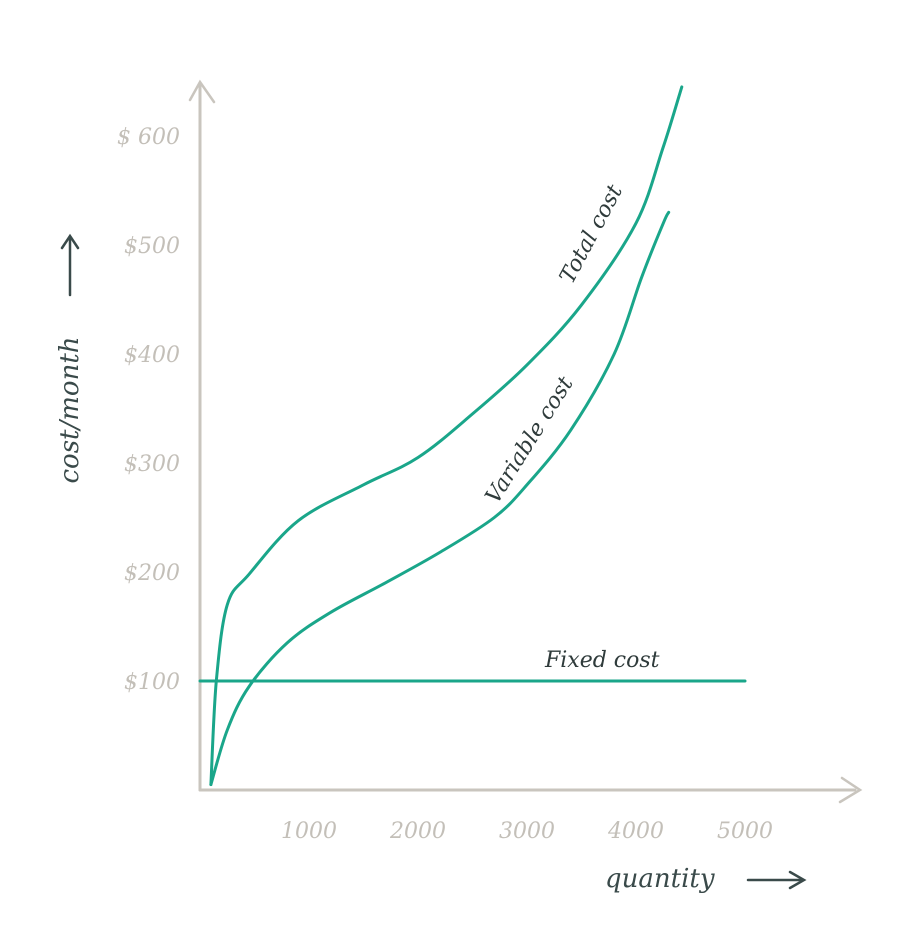 This screenshot has width=919, height=941. What do you see at coordinates (660, 879) in the screenshot?
I see `x-axis-title: quantity` at bounding box center [660, 879].